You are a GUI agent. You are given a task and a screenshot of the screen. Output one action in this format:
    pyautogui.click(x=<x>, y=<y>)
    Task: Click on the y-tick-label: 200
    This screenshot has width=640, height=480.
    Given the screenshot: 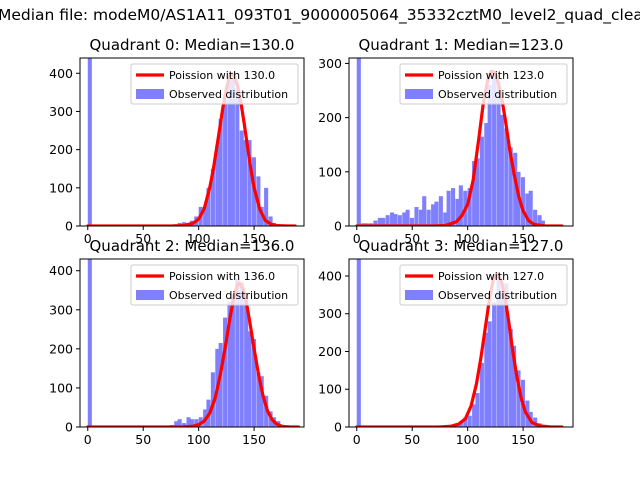 What is the action you would take?
    pyautogui.click(x=330, y=117)
    